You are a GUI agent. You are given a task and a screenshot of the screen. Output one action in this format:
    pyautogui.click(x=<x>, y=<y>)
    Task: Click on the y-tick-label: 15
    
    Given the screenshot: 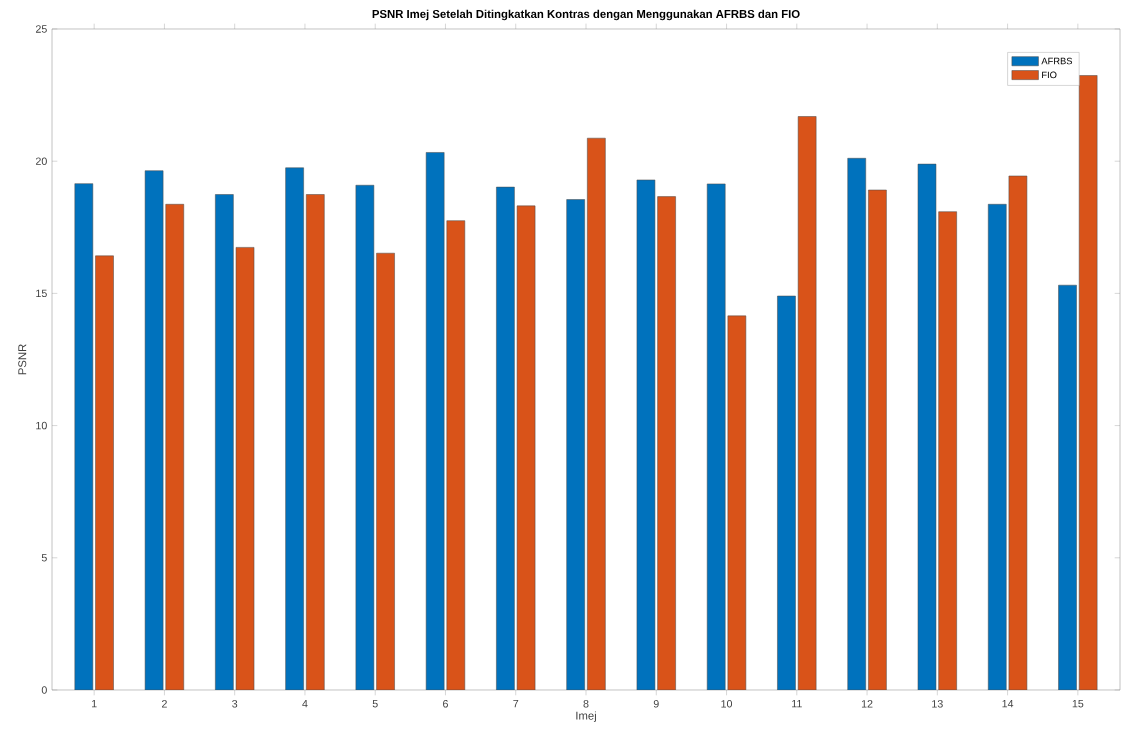 What is the action you would take?
    pyautogui.click(x=41, y=293)
    